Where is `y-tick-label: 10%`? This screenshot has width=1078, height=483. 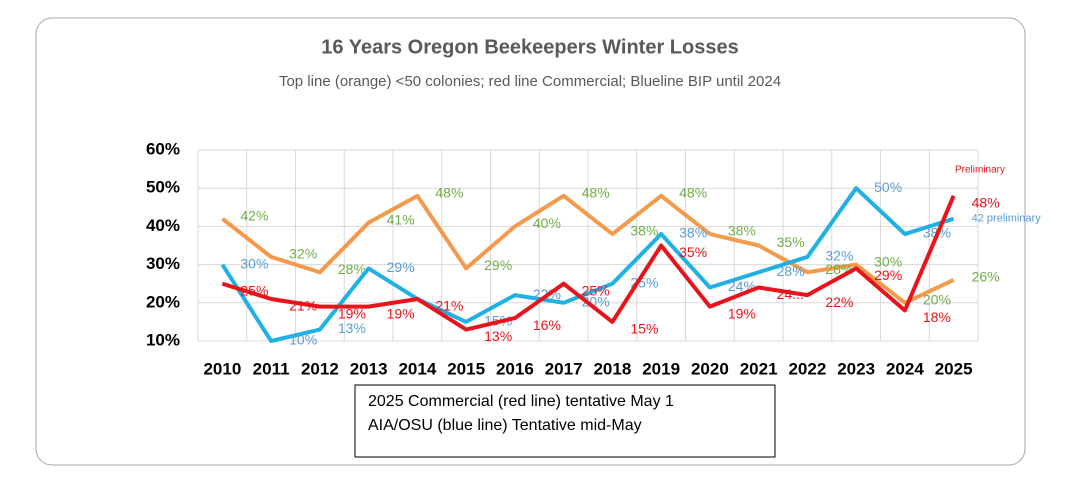 y-tick-label: 10% is located at coordinates (163, 339).